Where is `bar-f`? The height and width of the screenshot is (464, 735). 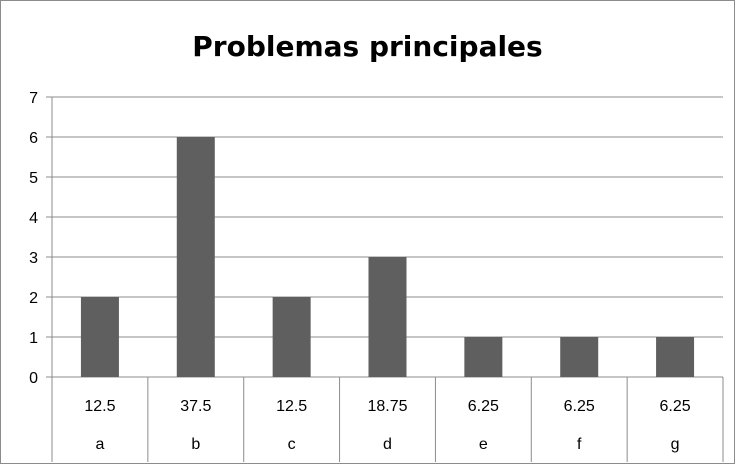
bar-f is located at coordinates (579, 357).